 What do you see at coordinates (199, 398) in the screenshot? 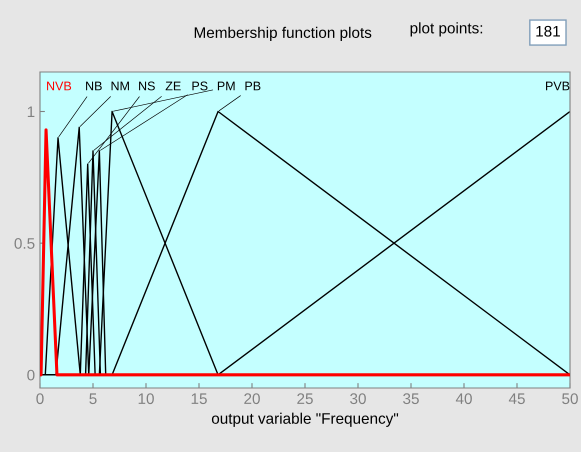
I see `x-tick-label: 15` at bounding box center [199, 398].